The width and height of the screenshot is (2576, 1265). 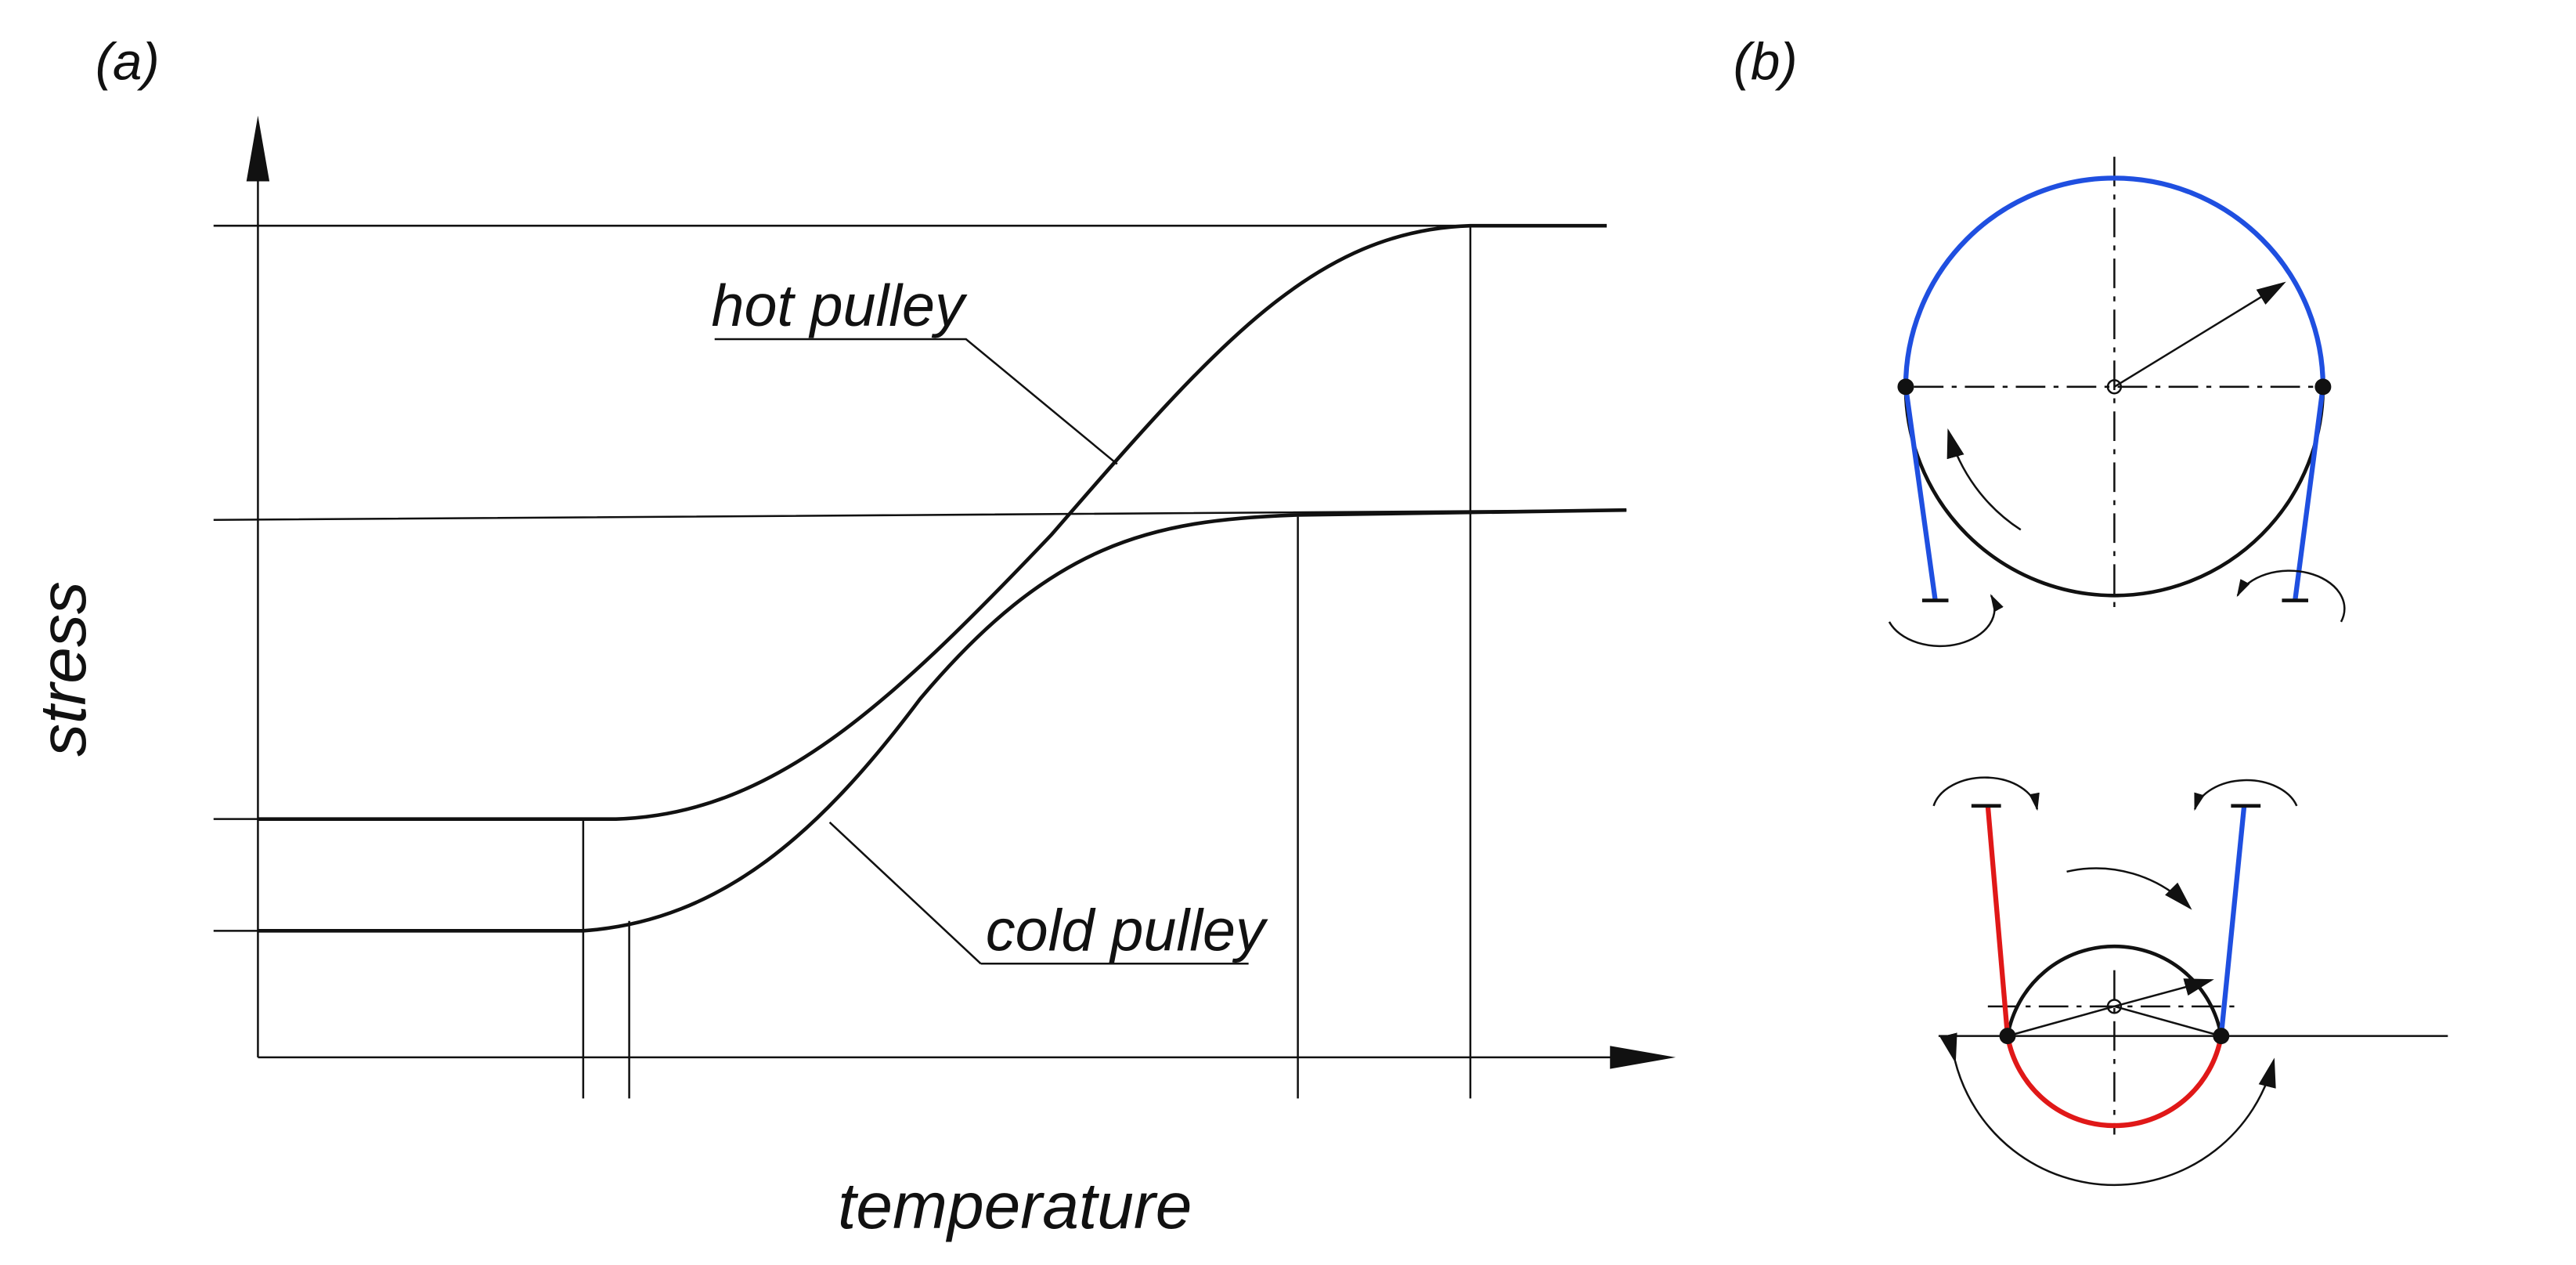 I want to click on label: hot pulley, so click(x=840, y=306).